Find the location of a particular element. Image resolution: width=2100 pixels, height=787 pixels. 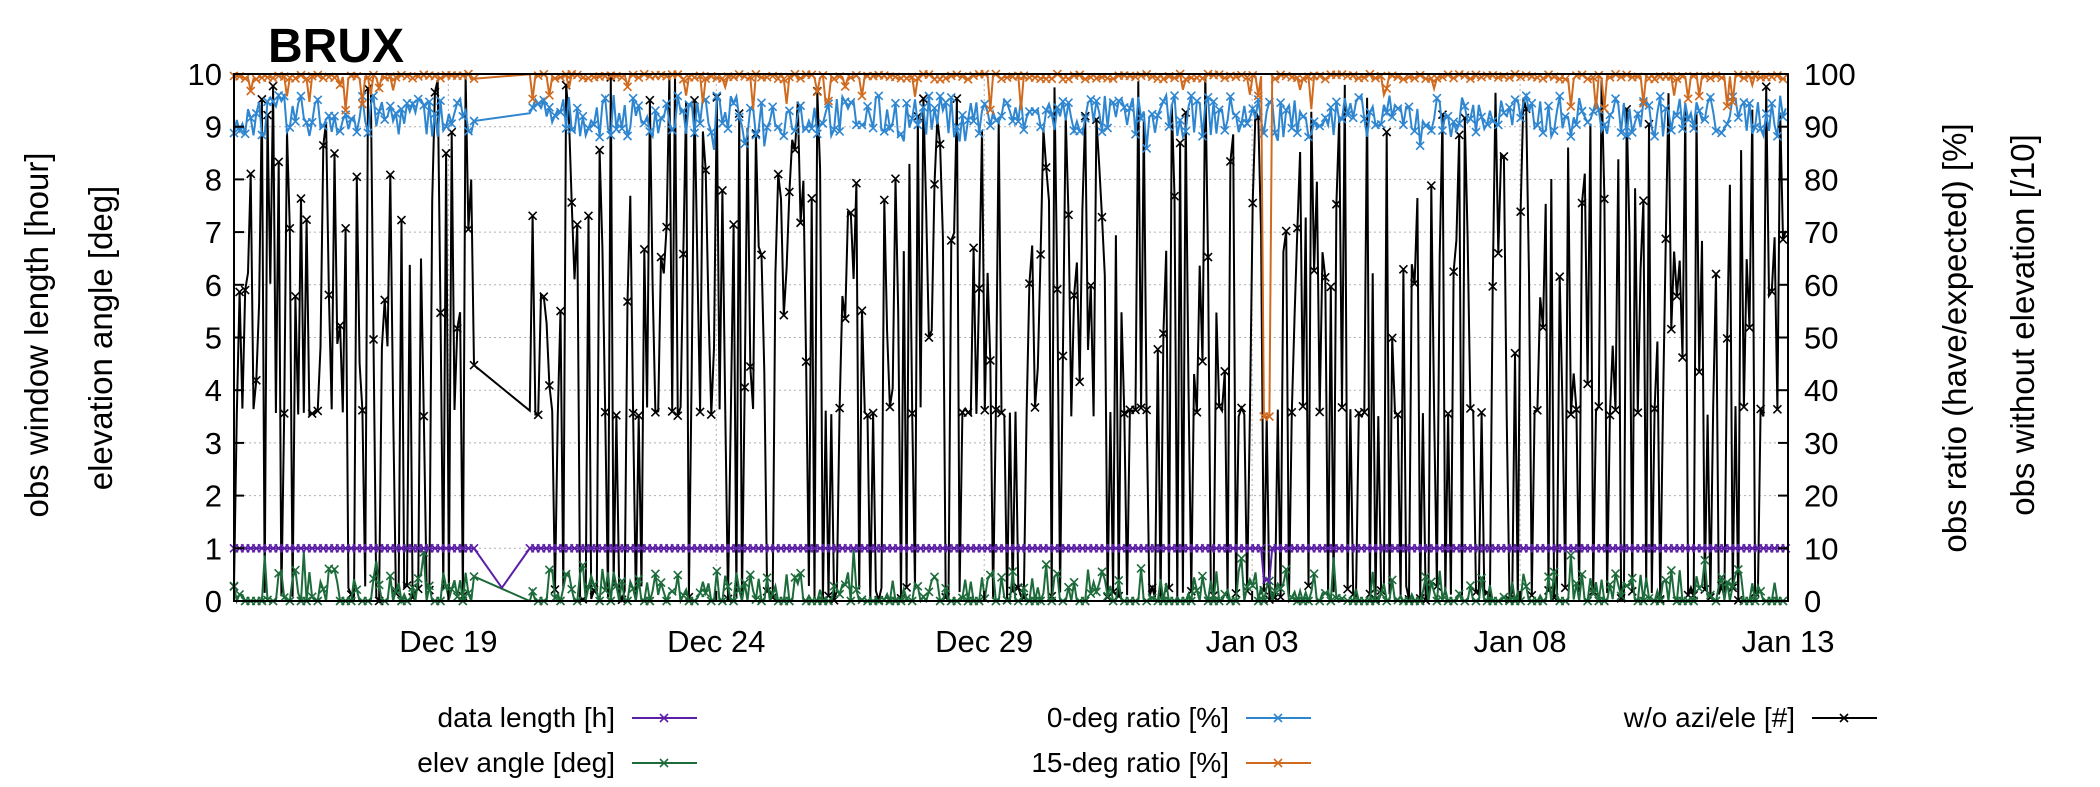

x-tick-label: Dec 24 is located at coordinates (716, 641).